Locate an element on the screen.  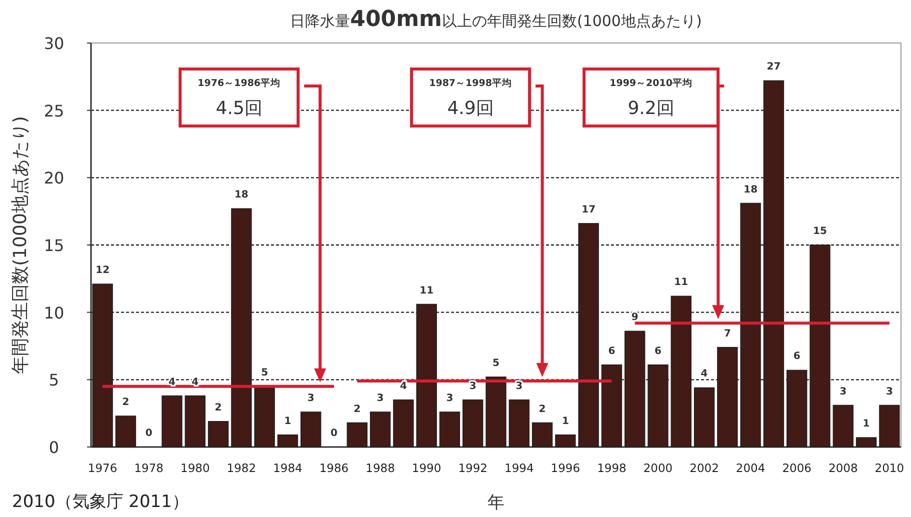
x-tick-label: 1992 is located at coordinates (473, 468).